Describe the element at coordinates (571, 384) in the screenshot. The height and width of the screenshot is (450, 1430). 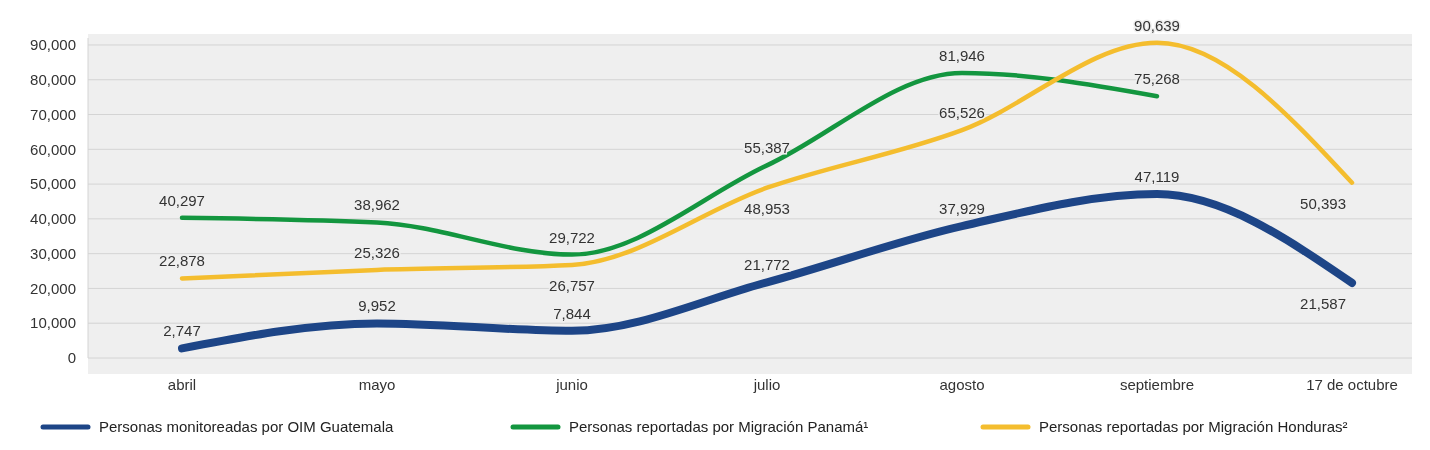
I see `x-tick-label: junio` at that location.